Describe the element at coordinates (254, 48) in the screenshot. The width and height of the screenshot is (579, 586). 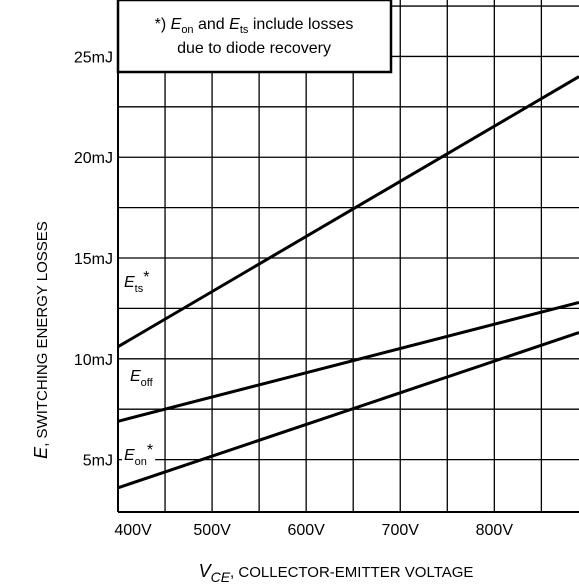
I see `note-line-2: due to diode recovery` at that location.